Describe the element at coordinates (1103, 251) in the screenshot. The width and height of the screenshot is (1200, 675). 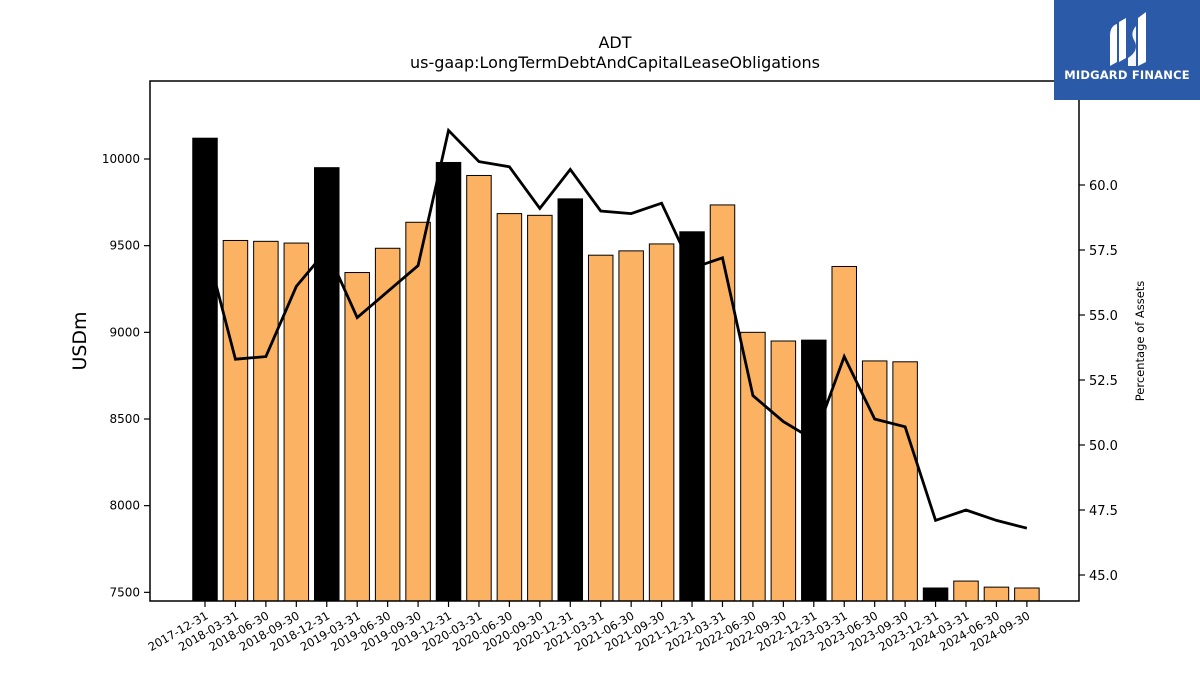
I see `y2-tick-label: 57.5` at that location.